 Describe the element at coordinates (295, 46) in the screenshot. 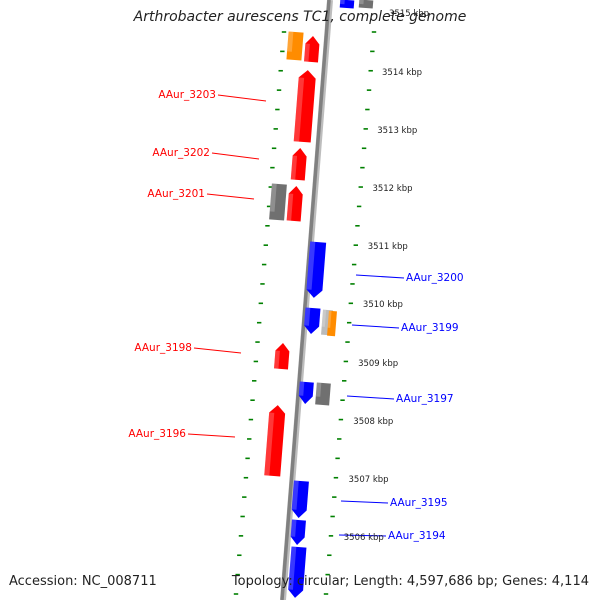

I see `gene-orange-top` at that location.